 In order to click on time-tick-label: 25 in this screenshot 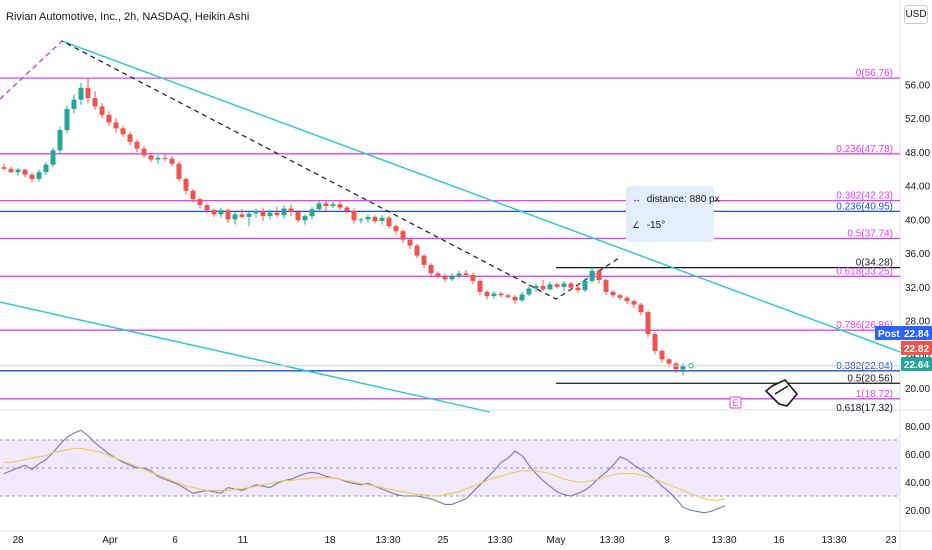, I will do `click(443, 540)`.